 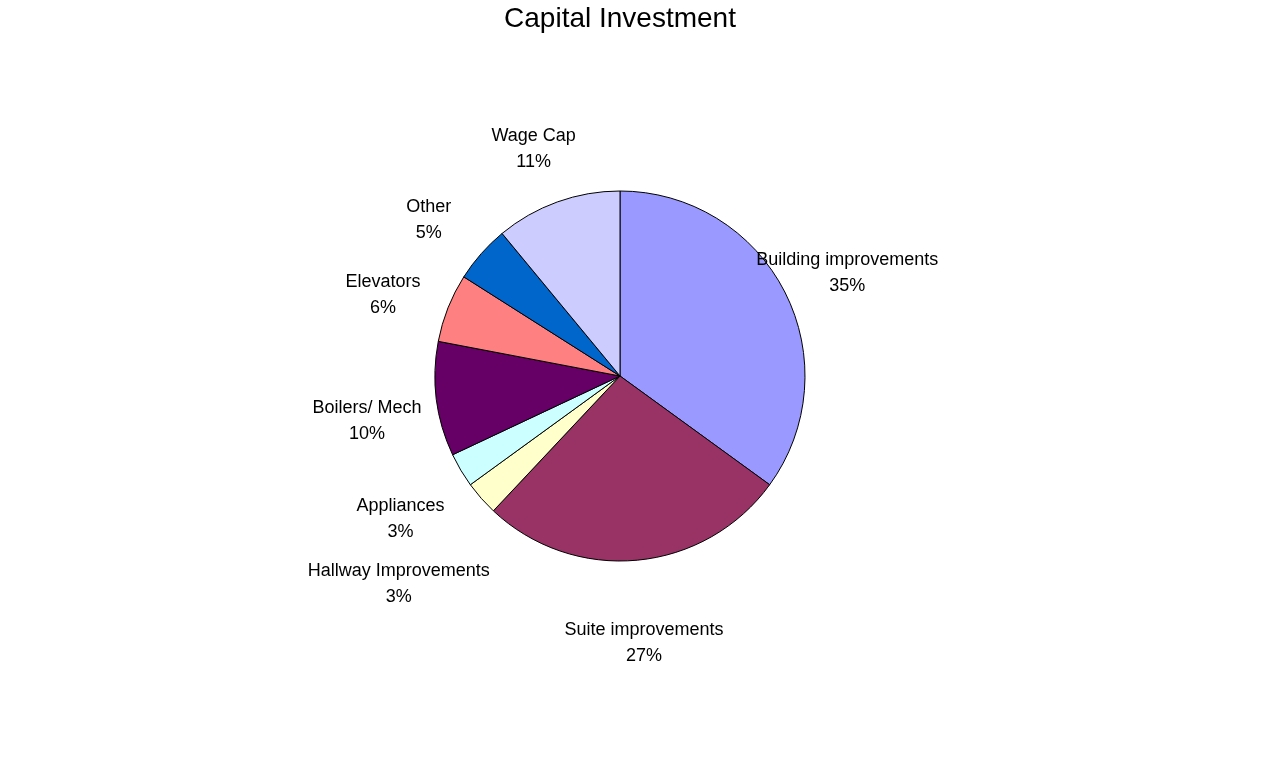 What do you see at coordinates (847, 285) in the screenshot?
I see `data-label: 35%` at bounding box center [847, 285].